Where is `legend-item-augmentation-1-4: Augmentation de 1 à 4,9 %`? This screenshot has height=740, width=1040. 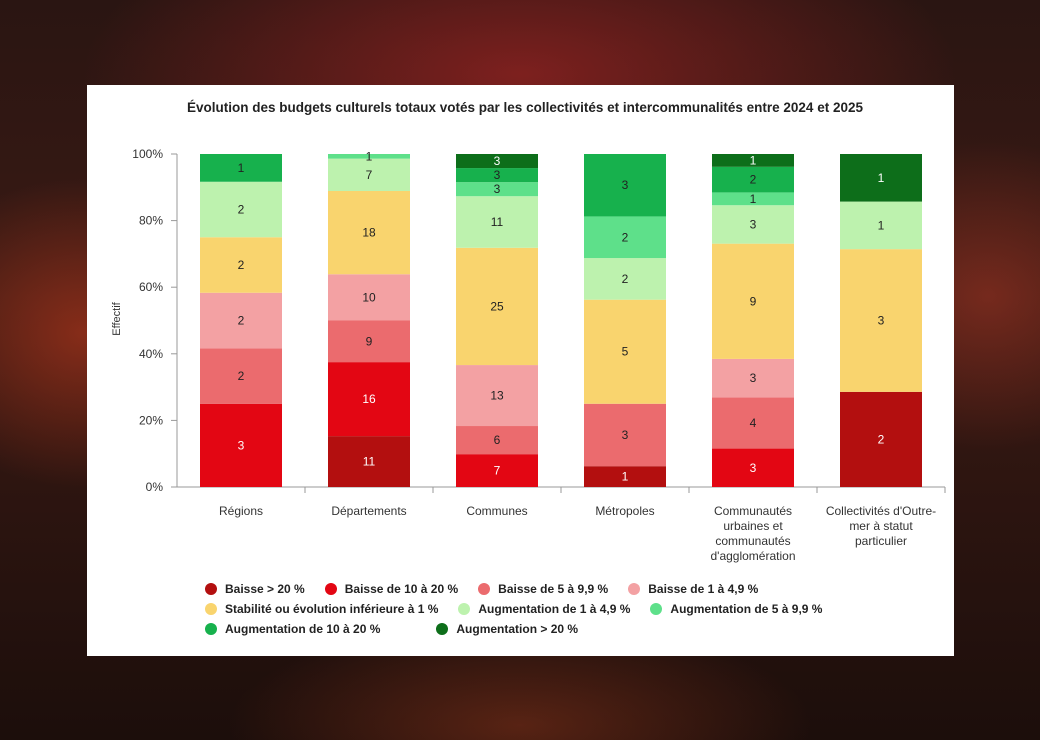 legend-item-augmentation-1-4: Augmentation de 1 à 4,9 % is located at coordinates (544, 609).